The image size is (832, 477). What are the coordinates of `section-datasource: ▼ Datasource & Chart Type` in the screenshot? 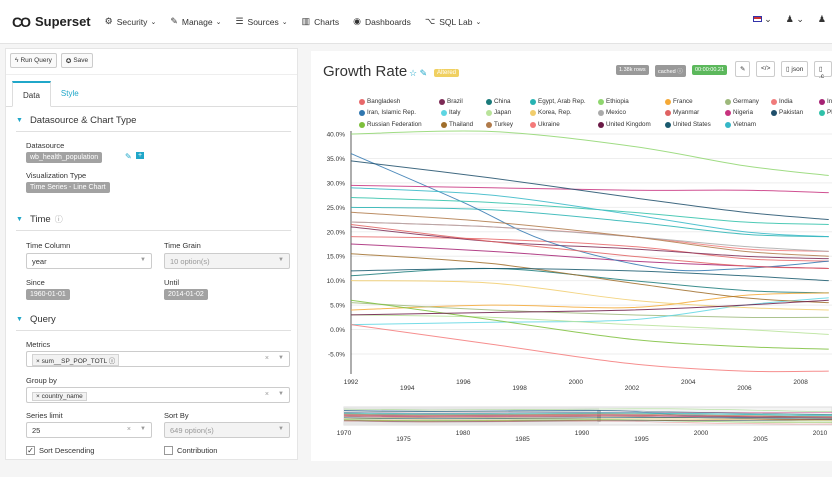 It's located at (76, 120).